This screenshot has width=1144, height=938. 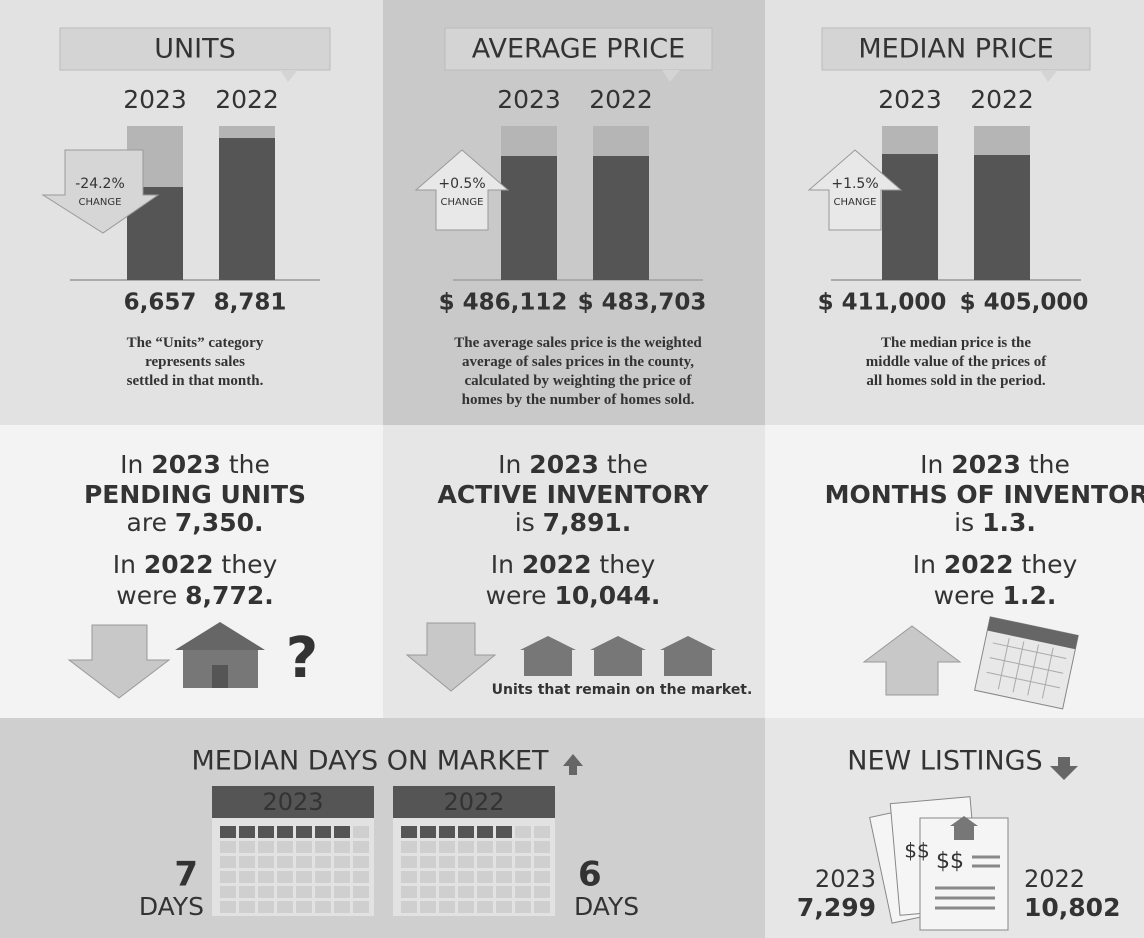 What do you see at coordinates (195, 564) in the screenshot?
I see `stat-line: In 2022 they` at bounding box center [195, 564].